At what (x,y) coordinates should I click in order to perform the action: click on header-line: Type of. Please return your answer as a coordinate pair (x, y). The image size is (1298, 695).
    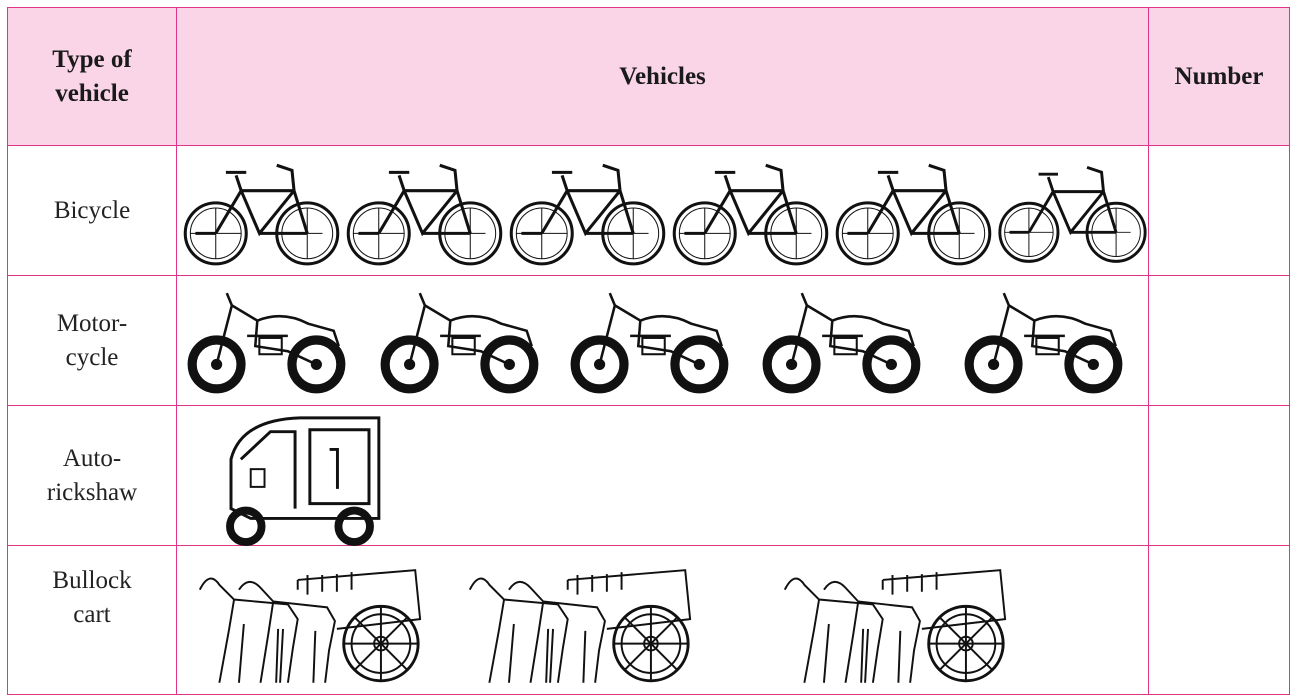
    Looking at the image, I should click on (92, 59).